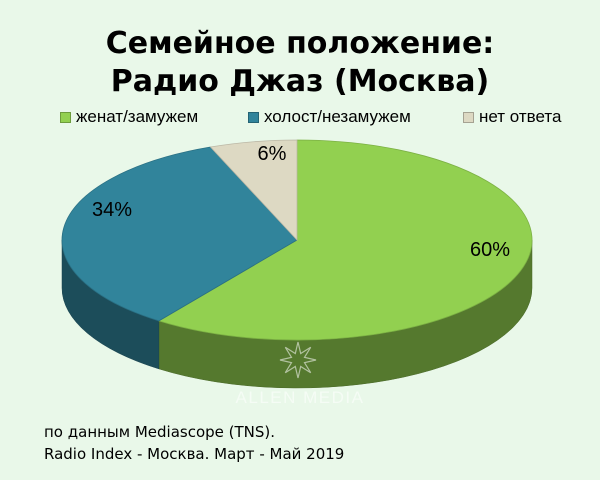  I want to click on pie-slice-single, so click(179, 234).